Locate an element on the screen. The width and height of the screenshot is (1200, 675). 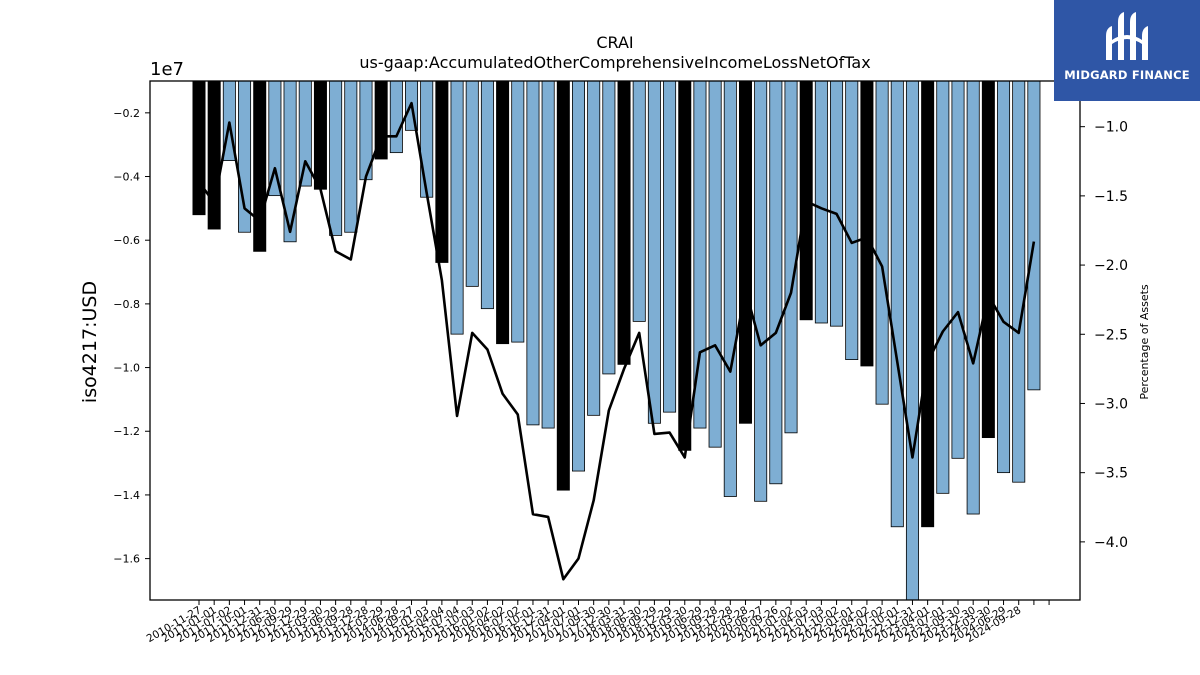
y2-tick-label: −1.5 is located at coordinates (1111, 197).